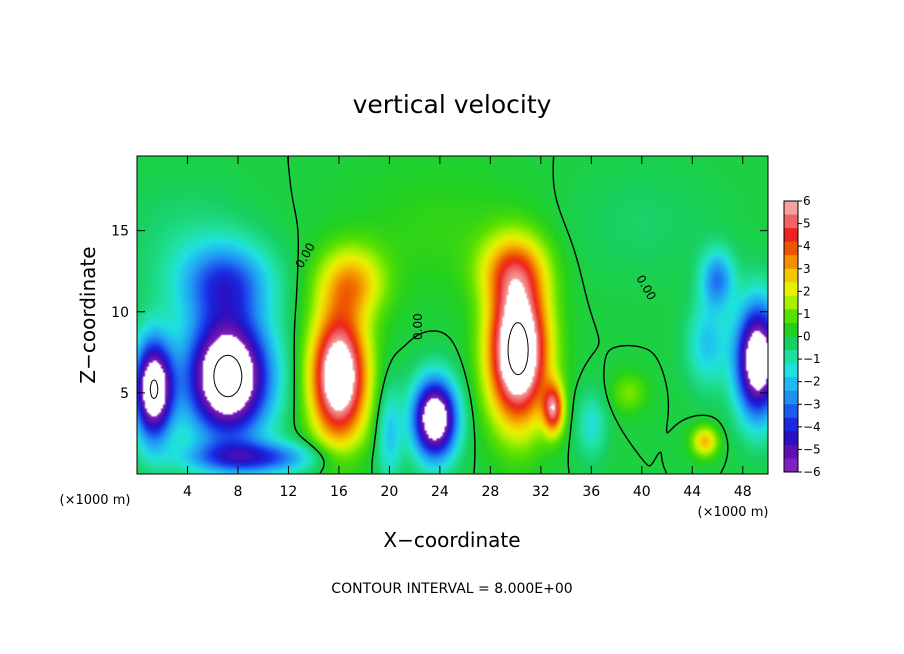 This screenshot has height=654, width=904. I want to click on colorbar-tick-label: 5, so click(807, 224).